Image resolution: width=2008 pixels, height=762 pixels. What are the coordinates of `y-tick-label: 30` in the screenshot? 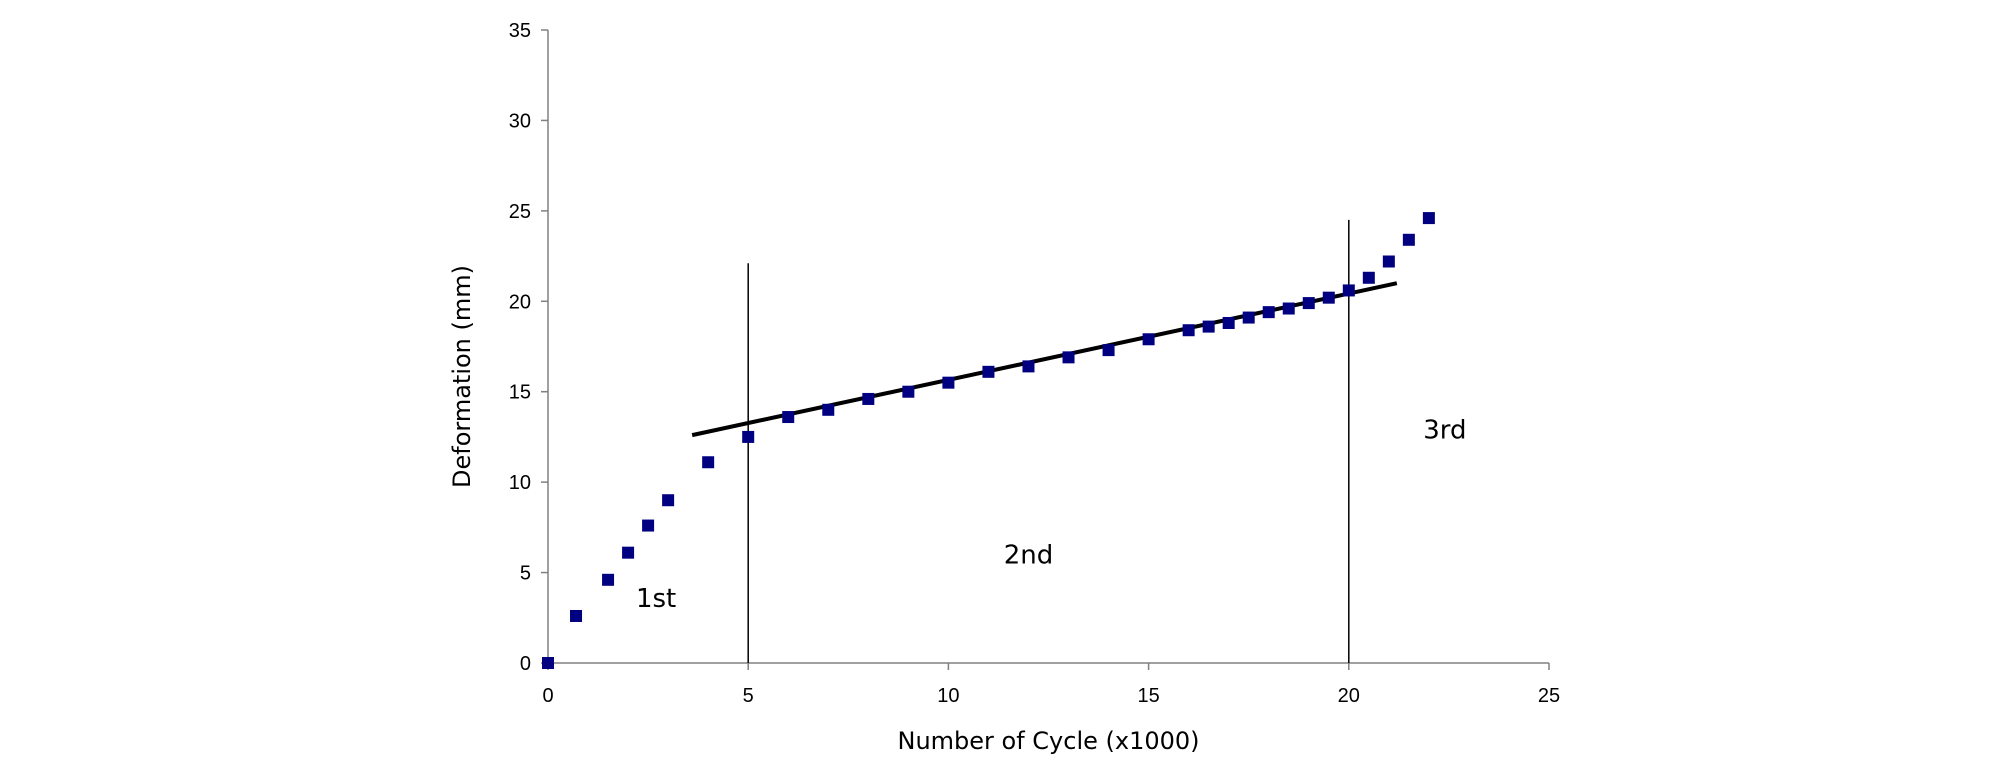 It's located at (520, 121).